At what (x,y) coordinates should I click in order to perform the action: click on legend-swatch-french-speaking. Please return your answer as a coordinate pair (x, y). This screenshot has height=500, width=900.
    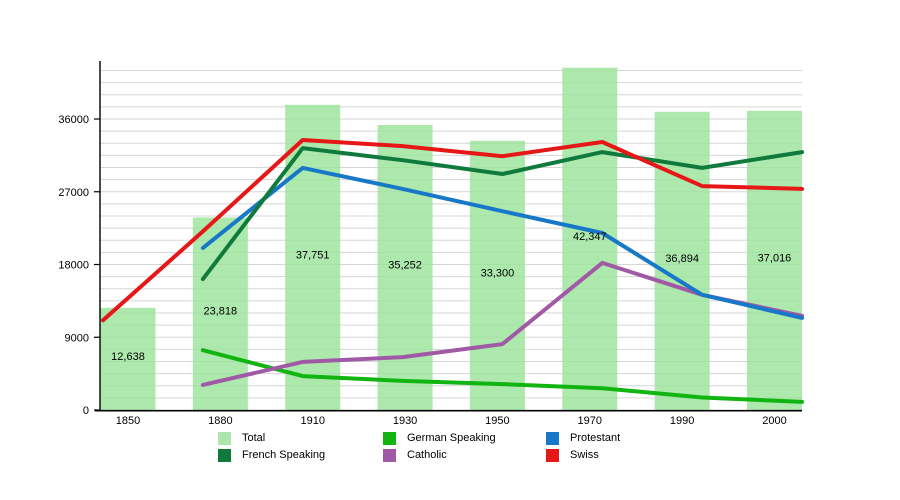
    Looking at the image, I should click on (224, 455).